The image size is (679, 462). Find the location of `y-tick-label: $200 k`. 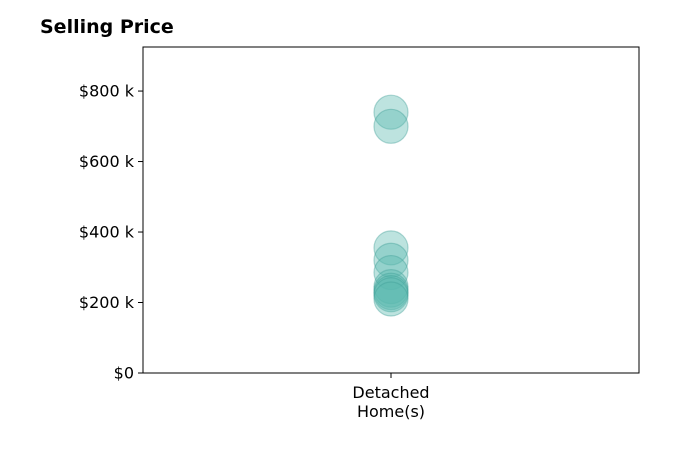

y-tick-label: $200 k is located at coordinates (107, 302).